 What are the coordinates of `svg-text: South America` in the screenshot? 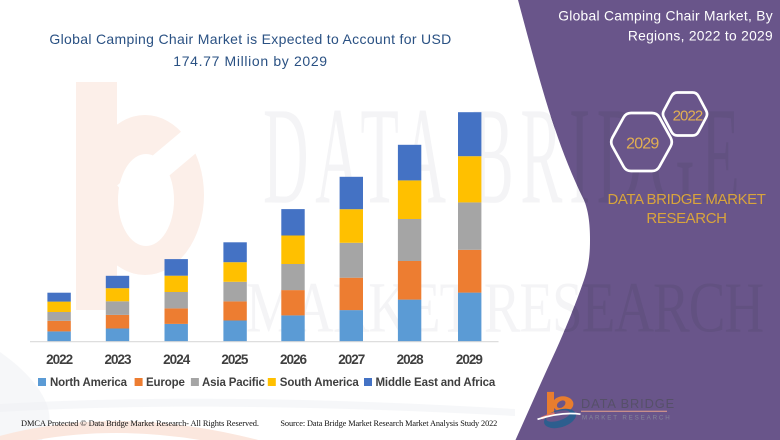 It's located at (320, 383).